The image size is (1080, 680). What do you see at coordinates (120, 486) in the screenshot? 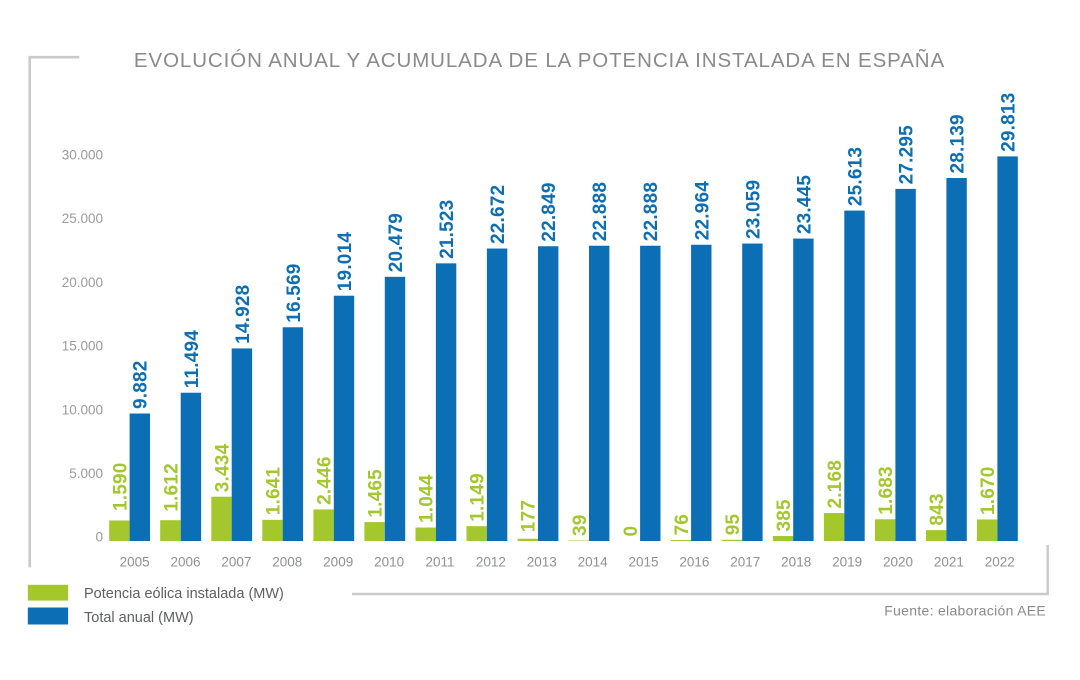
I see `svg-text: 1.590` at bounding box center [120, 486].